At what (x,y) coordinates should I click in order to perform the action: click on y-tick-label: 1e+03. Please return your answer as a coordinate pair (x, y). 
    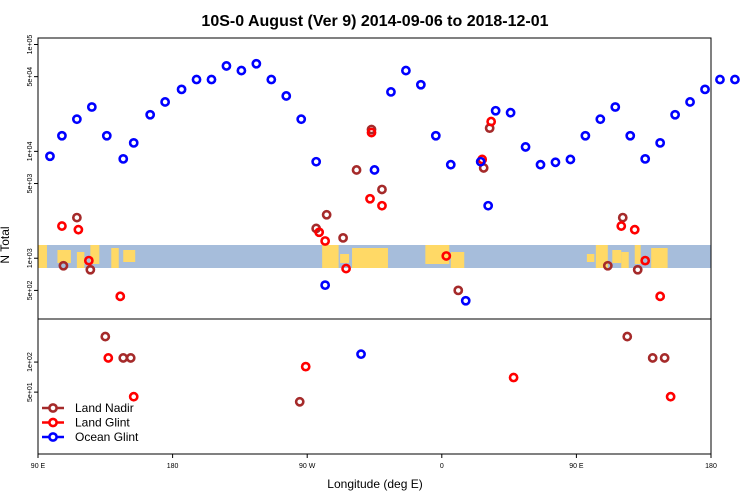
    Looking at the image, I should click on (30, 258).